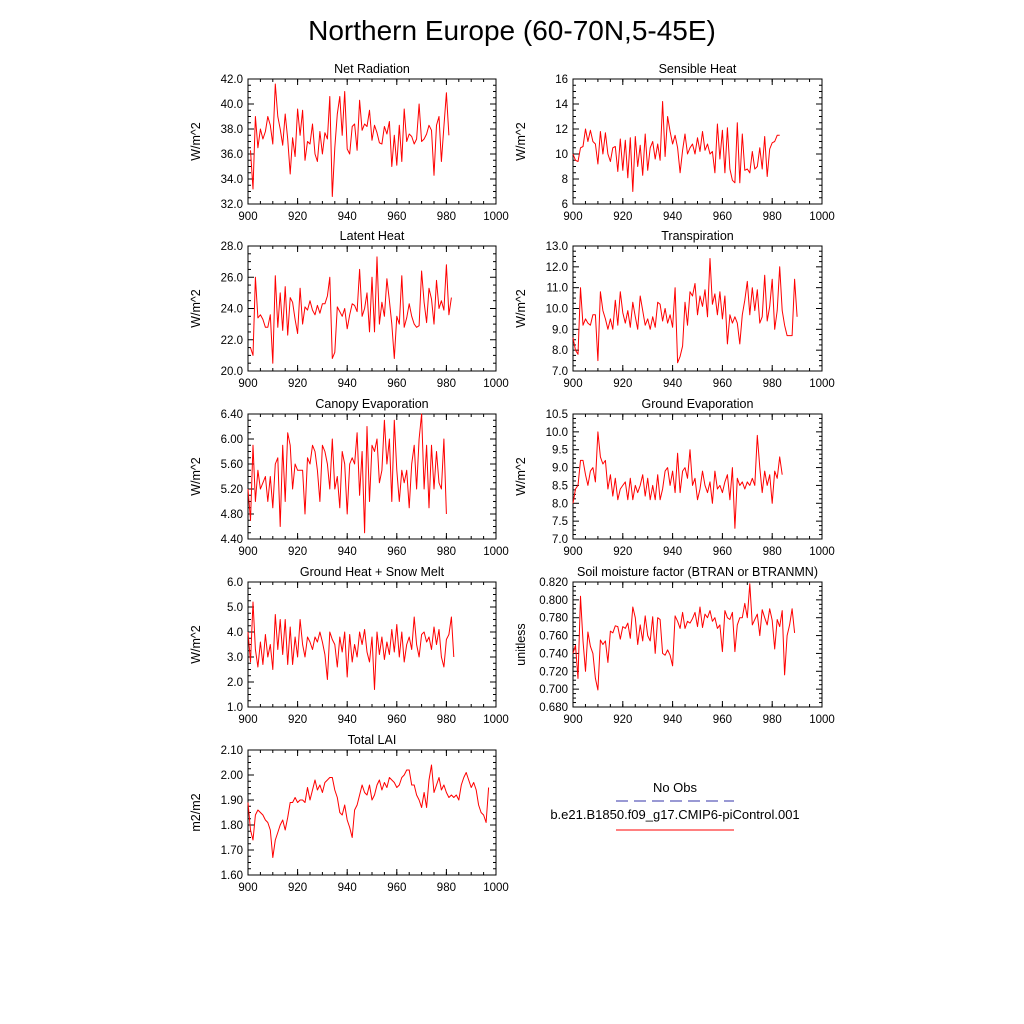 The height and width of the screenshot is (1024, 1024). Describe the element at coordinates (232, 372) in the screenshot. I see `y-tick-label: 20.0` at that location.